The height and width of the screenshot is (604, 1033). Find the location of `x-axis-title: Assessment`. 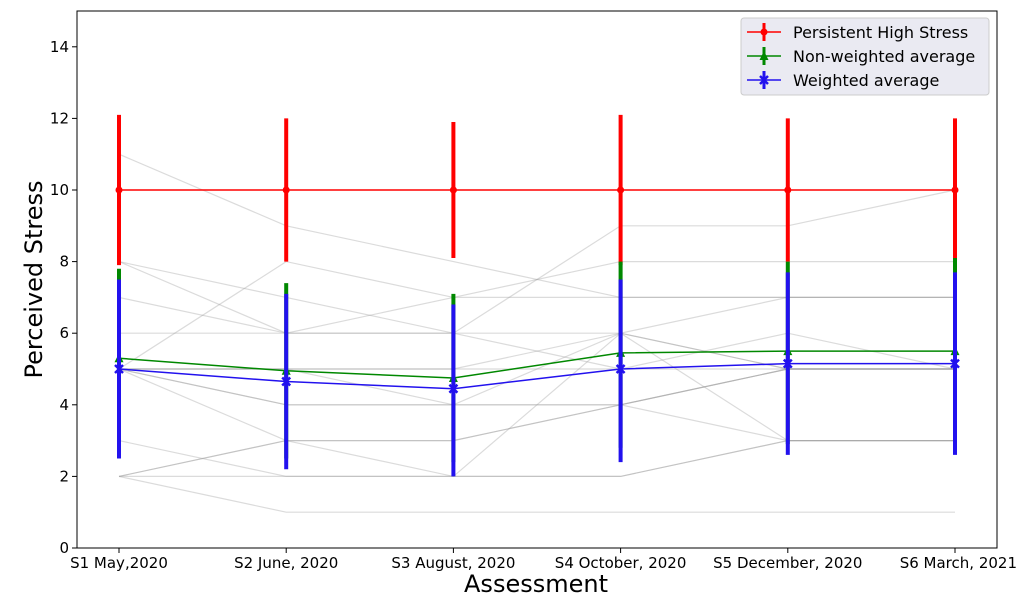

x-axis-title: Assessment is located at coordinates (536, 584).